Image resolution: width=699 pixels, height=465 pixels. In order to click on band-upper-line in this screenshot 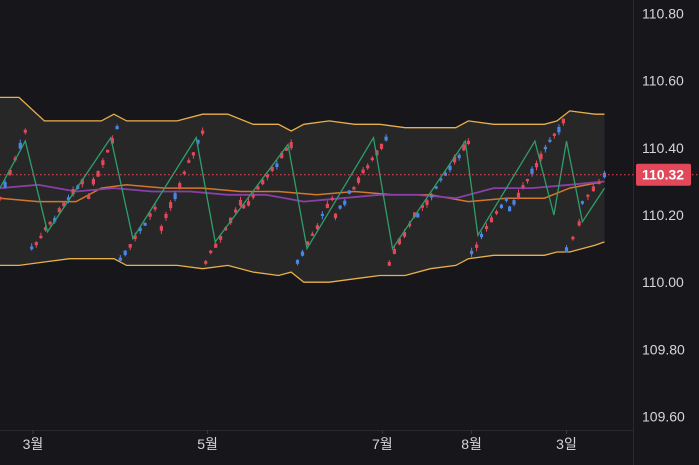, I will do `click(302, 114)`.